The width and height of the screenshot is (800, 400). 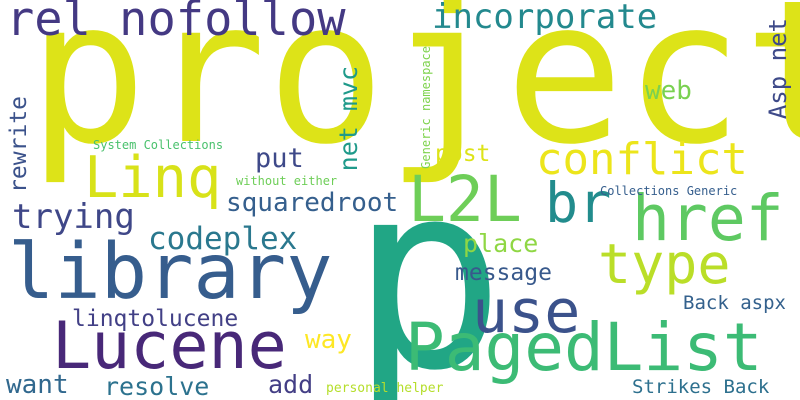 What do you see at coordinates (701, 387) in the screenshot?
I see `word-strikes-back: Strikes Back` at bounding box center [701, 387].